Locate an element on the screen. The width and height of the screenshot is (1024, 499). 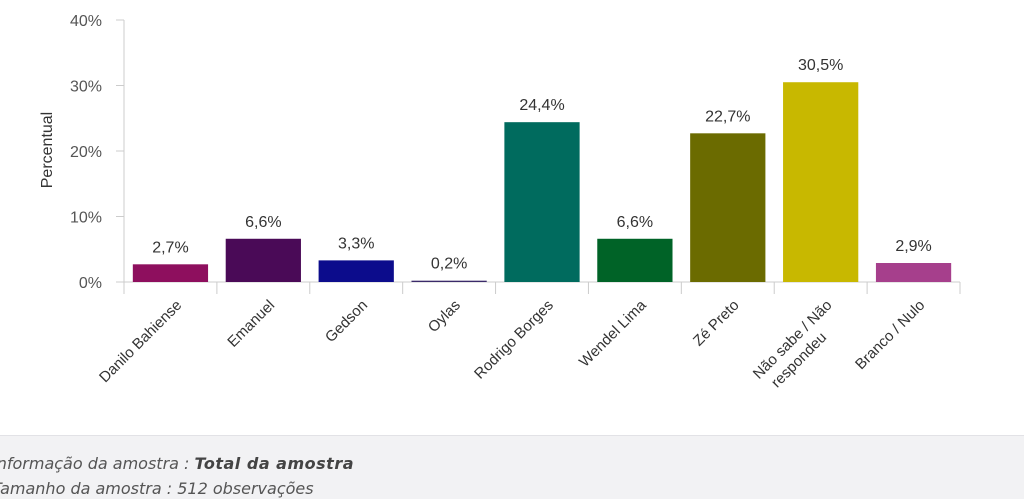
category-label-line: Danilo Bahiense is located at coordinates (140, 341).